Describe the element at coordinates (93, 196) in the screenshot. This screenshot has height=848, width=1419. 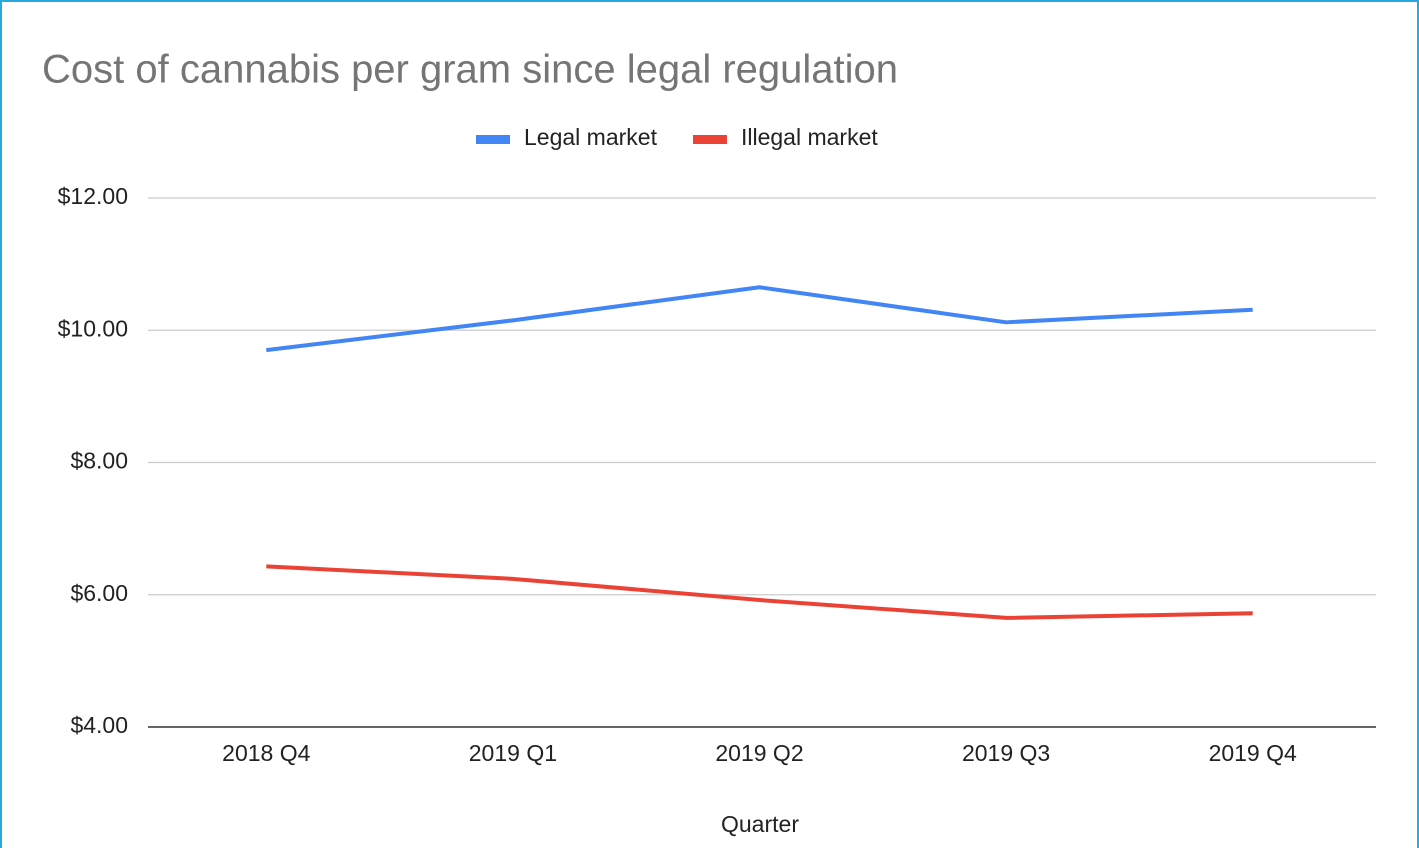
I see `y-tick-label: $12.00` at that location.